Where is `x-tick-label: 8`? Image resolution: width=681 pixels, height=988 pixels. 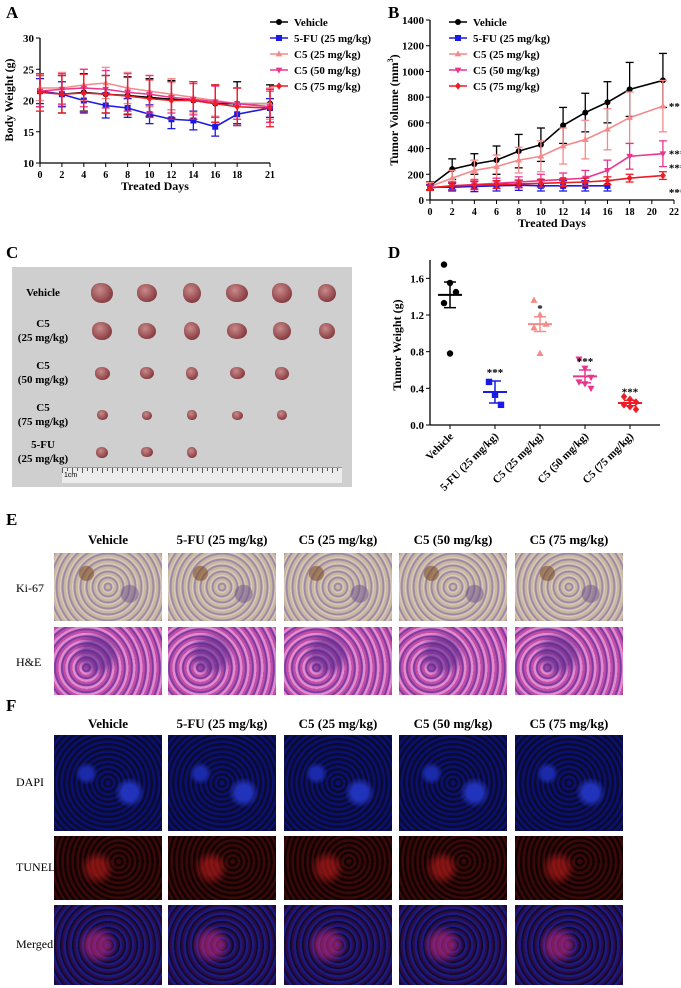
x-tick-label: 8 is located at coordinates (127, 175).